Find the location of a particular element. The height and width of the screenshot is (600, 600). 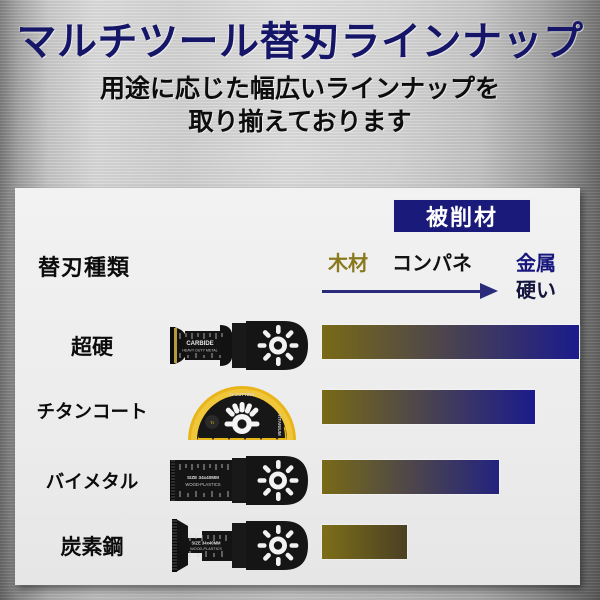

arrow-right-icon is located at coordinates (489, 291).